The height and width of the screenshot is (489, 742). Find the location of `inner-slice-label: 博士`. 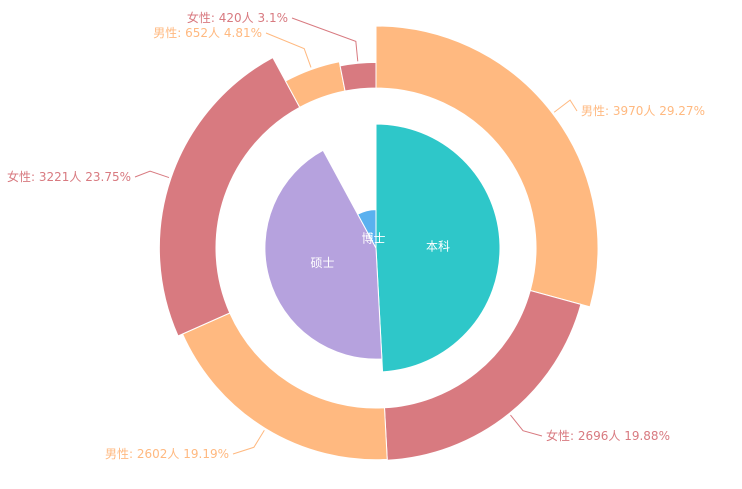

inner-slice-label: 博士 is located at coordinates (374, 237).